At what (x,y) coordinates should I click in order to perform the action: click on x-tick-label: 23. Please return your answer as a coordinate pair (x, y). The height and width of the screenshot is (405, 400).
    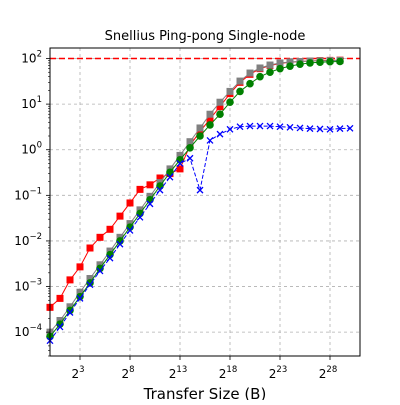
    Looking at the image, I should click on (77, 373).